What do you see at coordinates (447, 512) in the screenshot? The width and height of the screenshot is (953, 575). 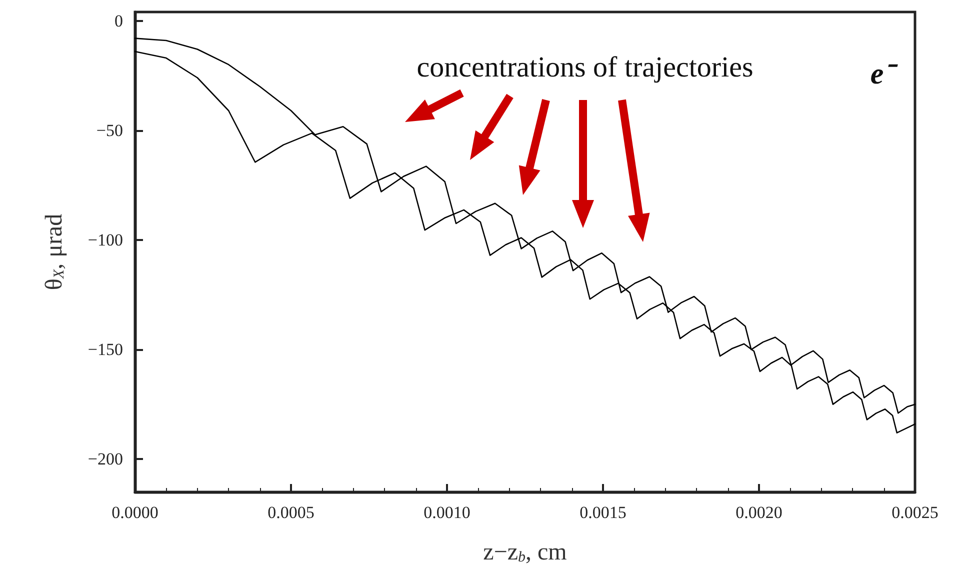 I see `x-tick-label: 0.0010` at bounding box center [447, 512].